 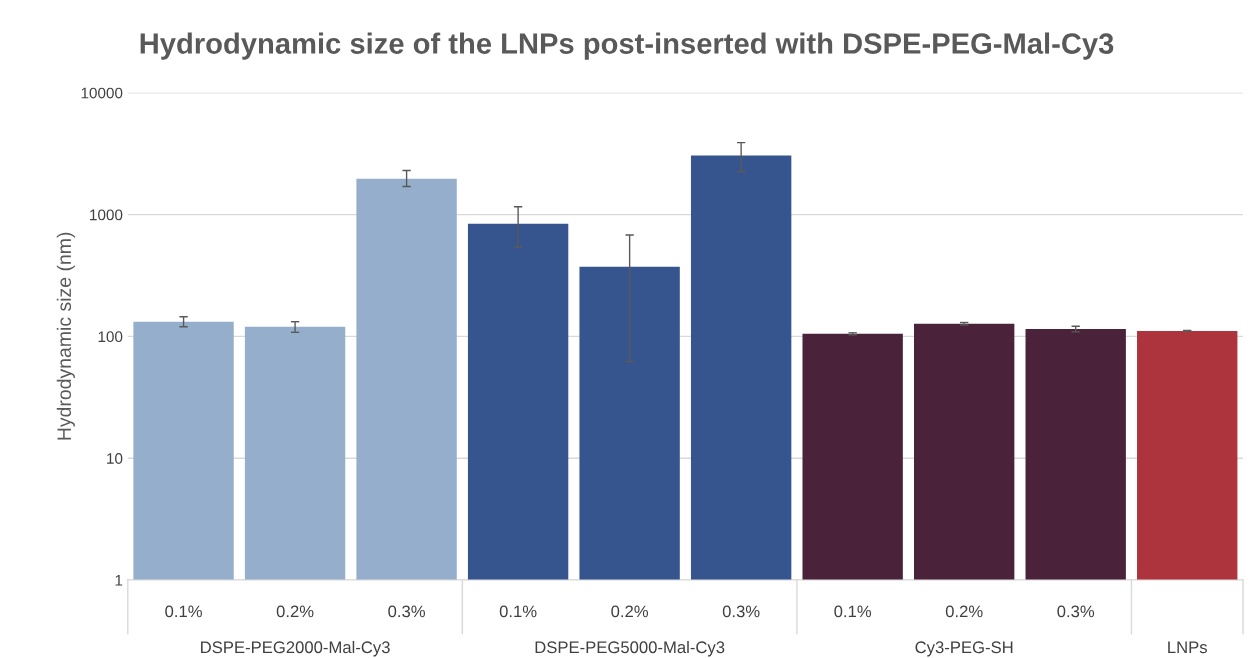 I want to click on text: DSPE-PEG2000-Mal-Cy3, so click(x=295, y=648).